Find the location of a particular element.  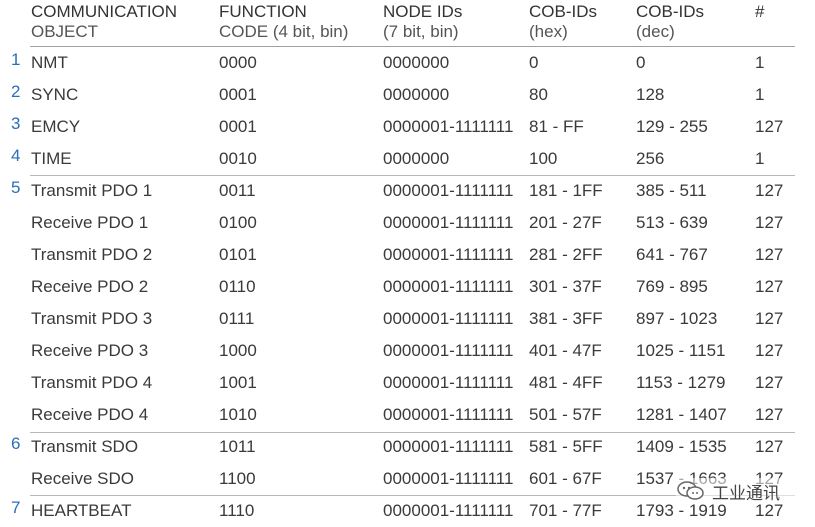

cob-id-dec: 256 is located at coordinates (650, 158).